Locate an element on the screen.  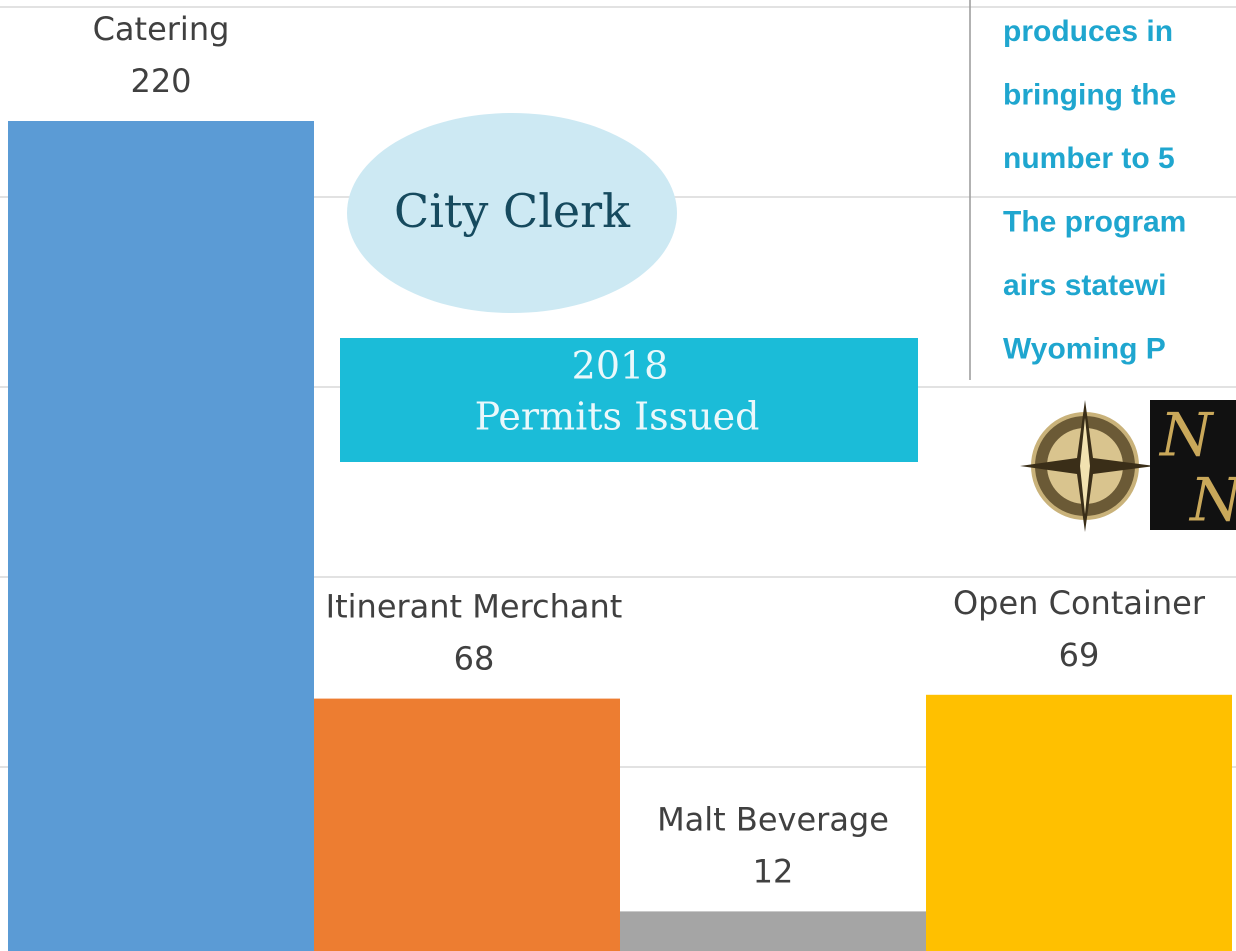
value-label: 69 is located at coordinates (1079, 655).